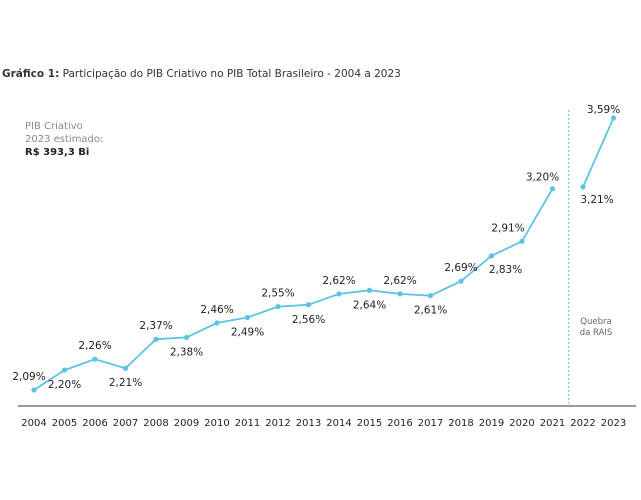 The image size is (641, 500). What do you see at coordinates (430, 311) in the screenshot?
I see `data-label: 2,61%` at bounding box center [430, 311].